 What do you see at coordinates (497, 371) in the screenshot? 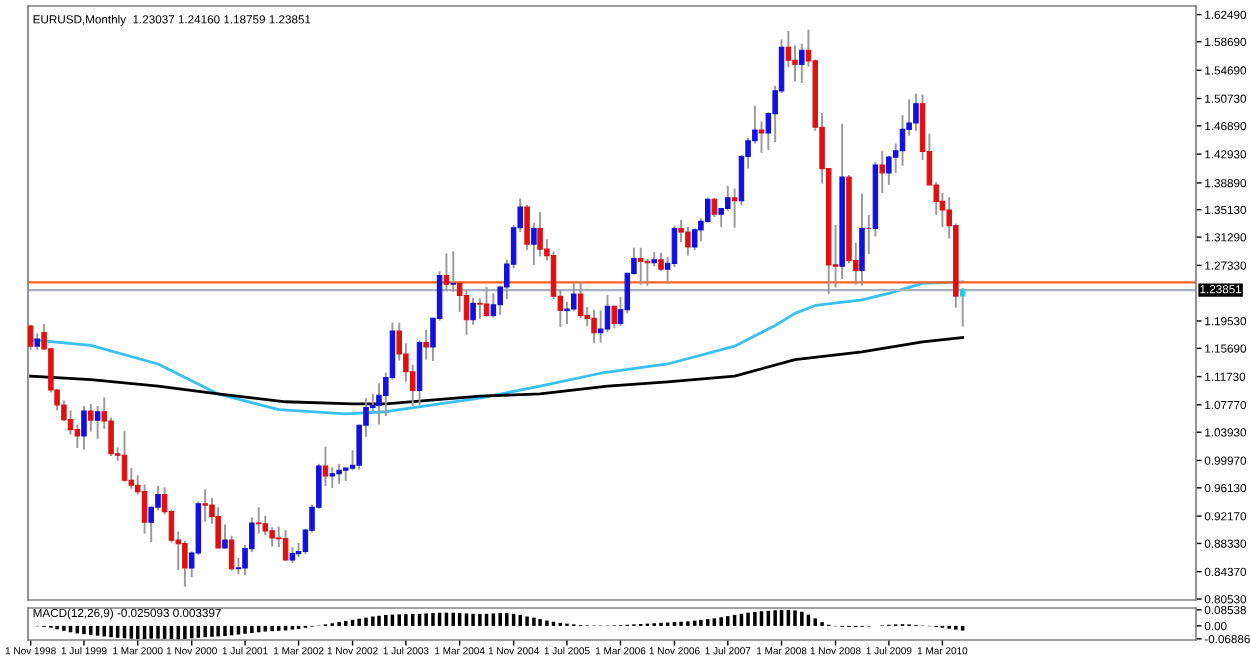
I see `line-series` at bounding box center [497, 371].